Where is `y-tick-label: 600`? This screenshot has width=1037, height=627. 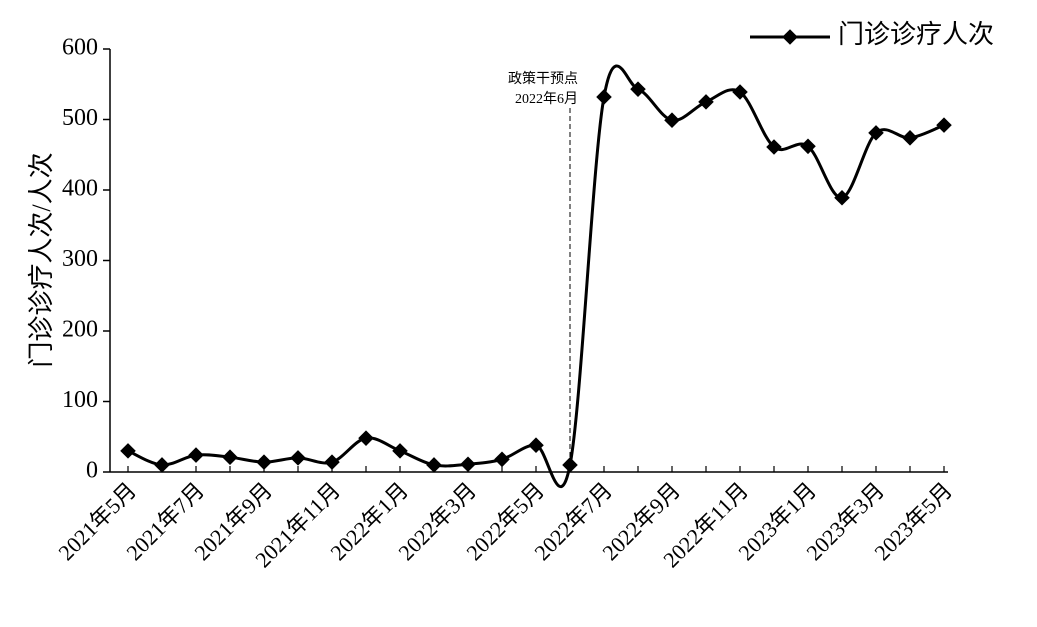
y-tick-label: 600 is located at coordinates (80, 48).